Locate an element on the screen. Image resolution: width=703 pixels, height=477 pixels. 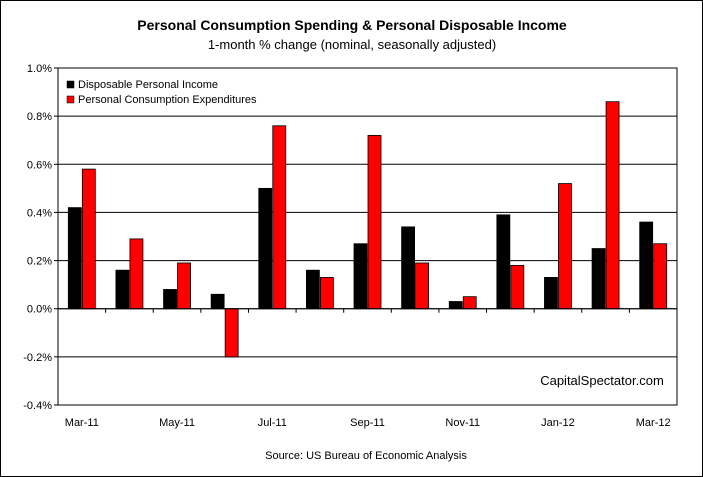
y-tick-label: 0.0% is located at coordinates (39, 310).